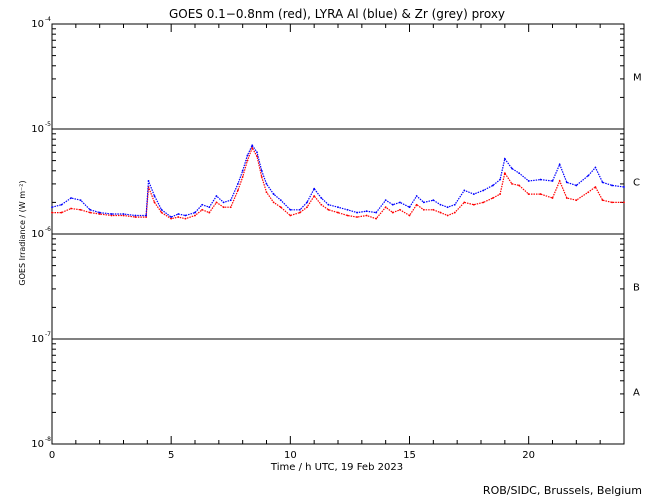  I want to click on flare-class-label: M, so click(637, 78).